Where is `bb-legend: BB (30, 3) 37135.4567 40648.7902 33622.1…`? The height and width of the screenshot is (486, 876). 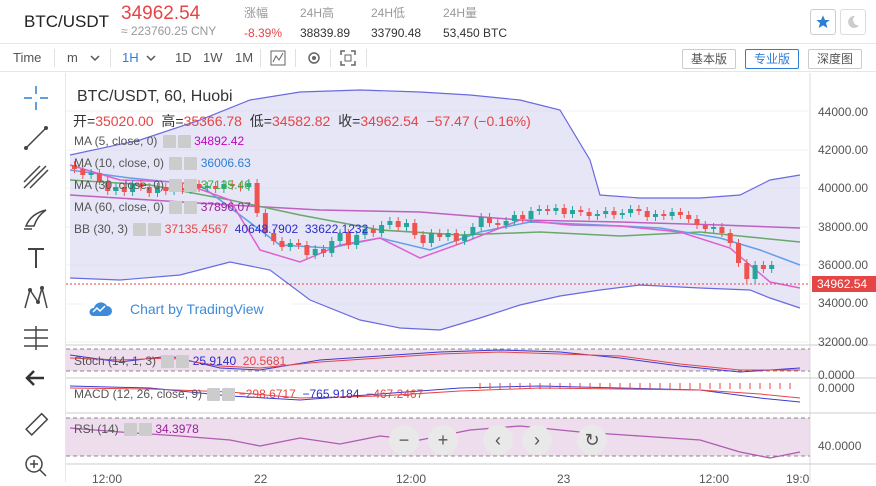 bb-legend: BB (30, 3) 37135.4567 40648.7902 33622.1… is located at coordinates (221, 229).